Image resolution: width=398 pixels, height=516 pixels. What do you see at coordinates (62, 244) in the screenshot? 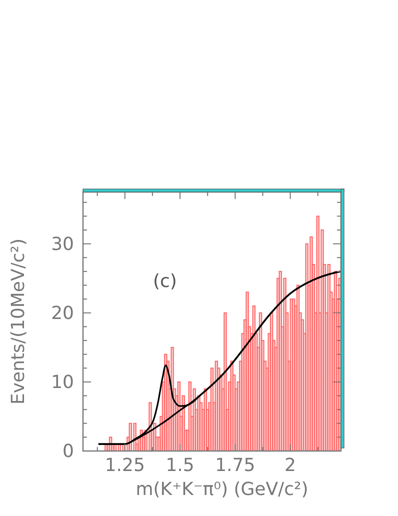
I see `y-tick-label: 30` at bounding box center [62, 244].